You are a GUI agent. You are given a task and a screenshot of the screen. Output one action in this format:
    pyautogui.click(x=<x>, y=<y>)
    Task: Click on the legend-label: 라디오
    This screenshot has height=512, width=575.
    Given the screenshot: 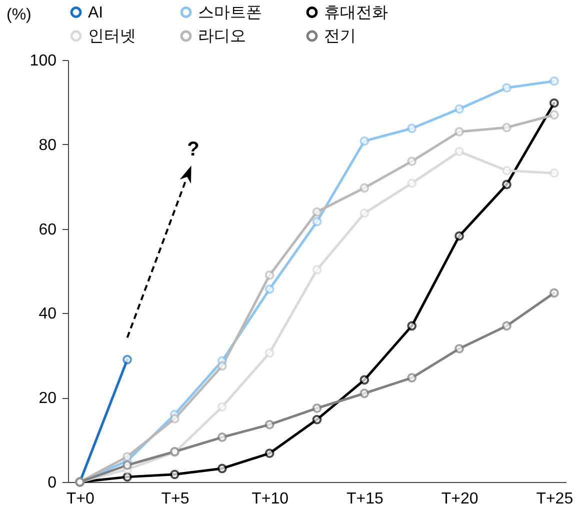 What is the action you would take?
    pyautogui.click(x=222, y=36)
    